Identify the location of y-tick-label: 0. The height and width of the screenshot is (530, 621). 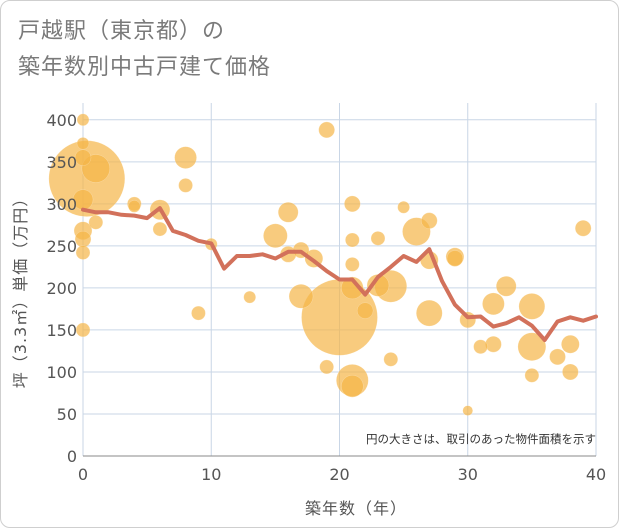
(72, 456).